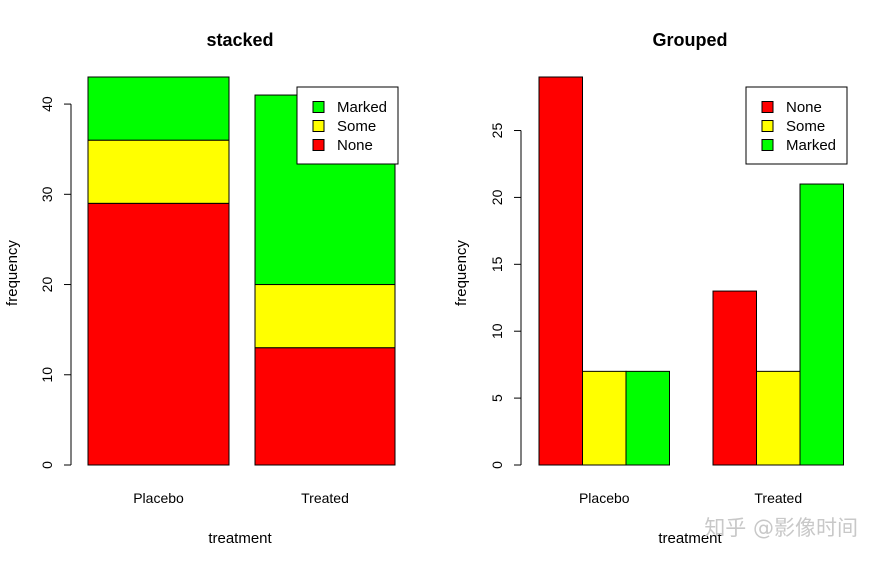  I want to click on chart-title: stacked, so click(239, 40).